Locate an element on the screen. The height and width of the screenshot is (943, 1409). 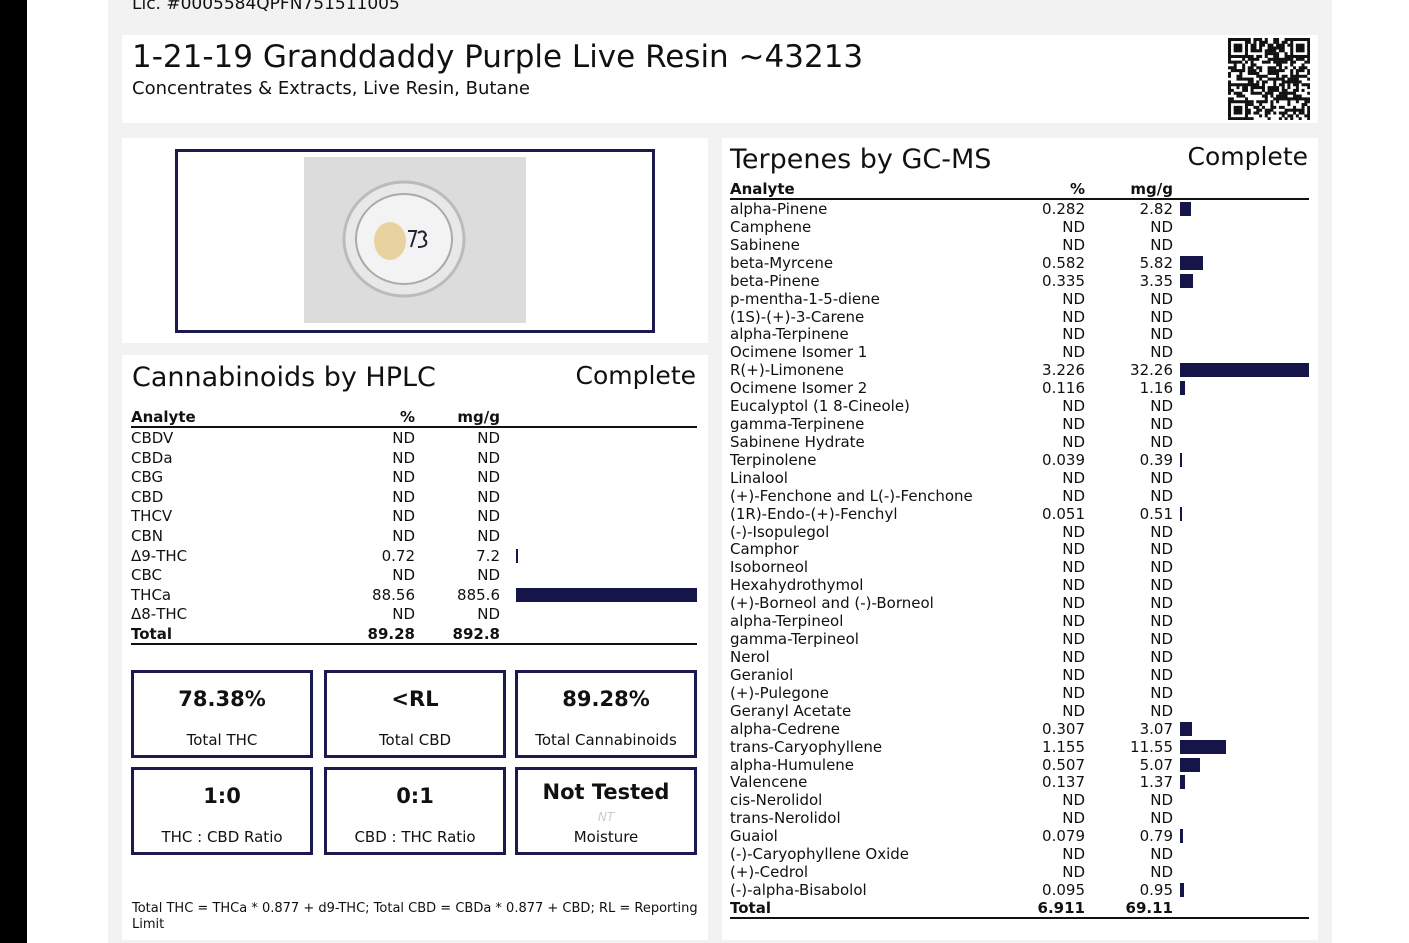
analyte: Nerol is located at coordinates (750, 657).